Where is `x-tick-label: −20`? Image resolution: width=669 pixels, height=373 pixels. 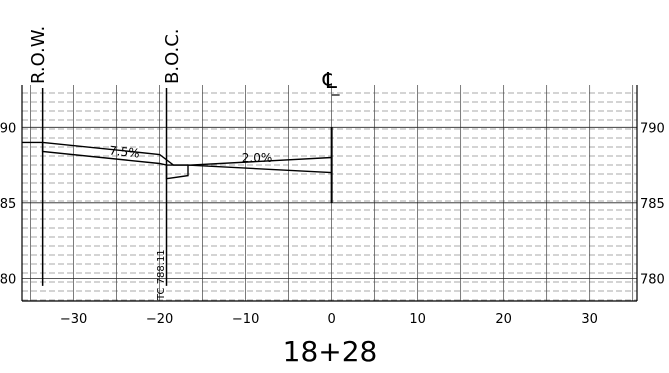
x-tick-label: −20 is located at coordinates (159, 319).